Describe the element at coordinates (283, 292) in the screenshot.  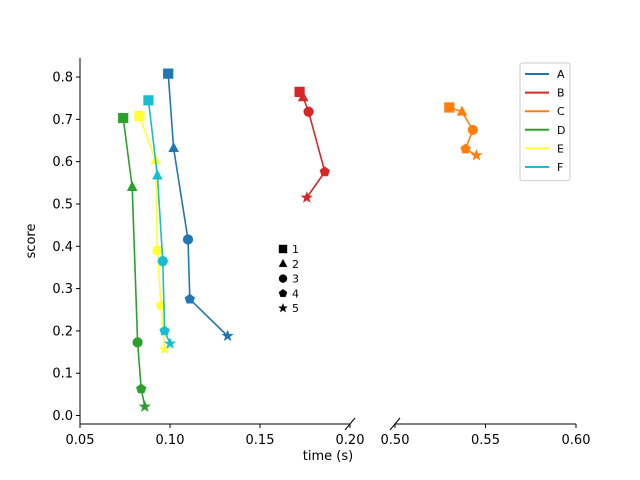
I see `shape-legend-pentagon-icon` at that location.